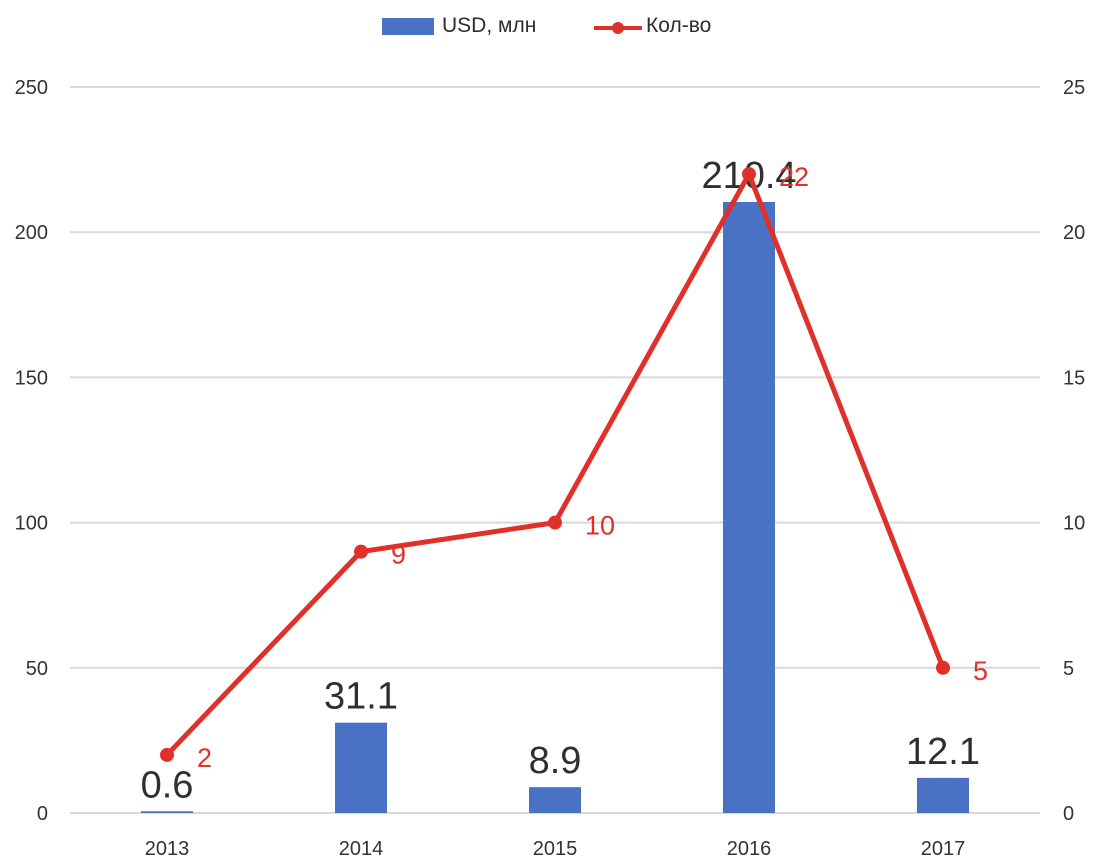 The width and height of the screenshot is (1093, 861). I want to click on y-left-tick-label: 150, so click(31, 378).